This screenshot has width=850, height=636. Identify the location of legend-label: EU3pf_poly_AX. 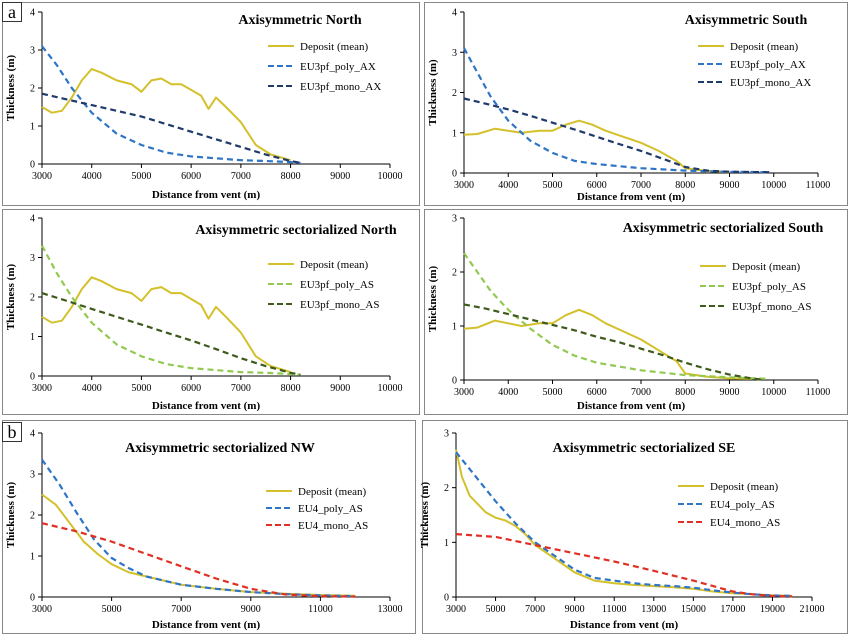
(768, 65).